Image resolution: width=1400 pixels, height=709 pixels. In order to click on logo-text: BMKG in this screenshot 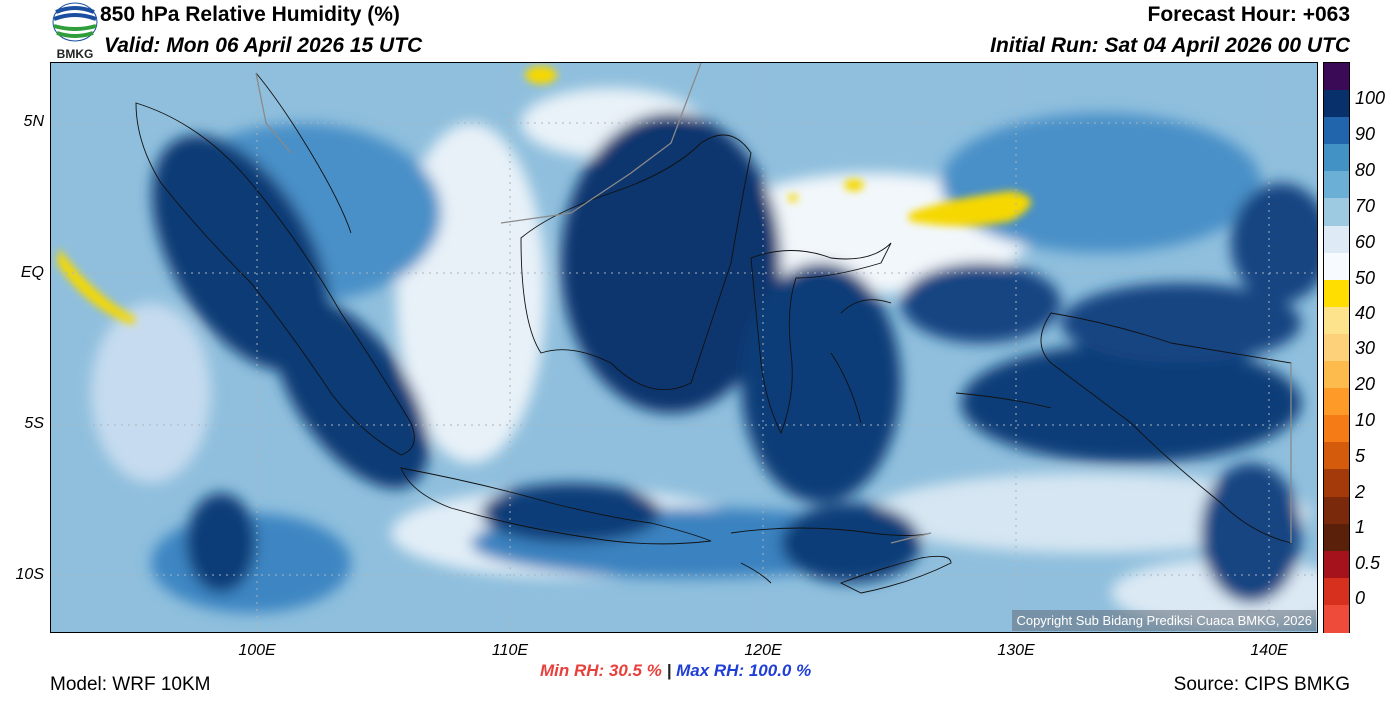, I will do `click(75, 53)`.